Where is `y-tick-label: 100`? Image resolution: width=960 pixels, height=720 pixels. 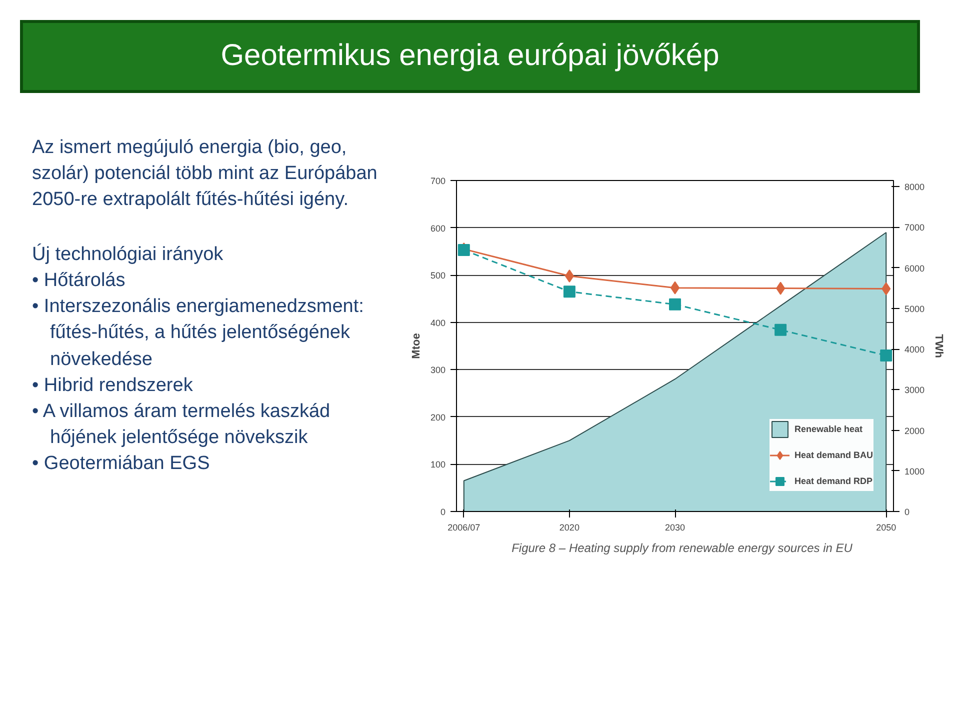 y-tick-label: 100 is located at coordinates (438, 465).